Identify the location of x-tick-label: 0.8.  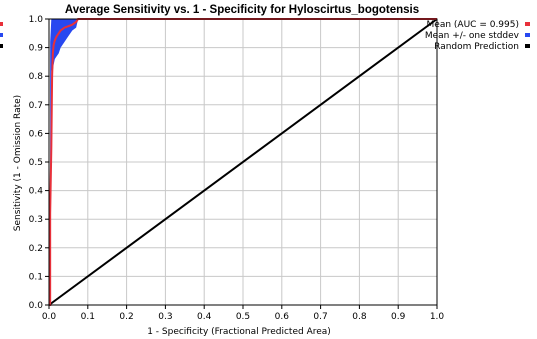
(359, 317).